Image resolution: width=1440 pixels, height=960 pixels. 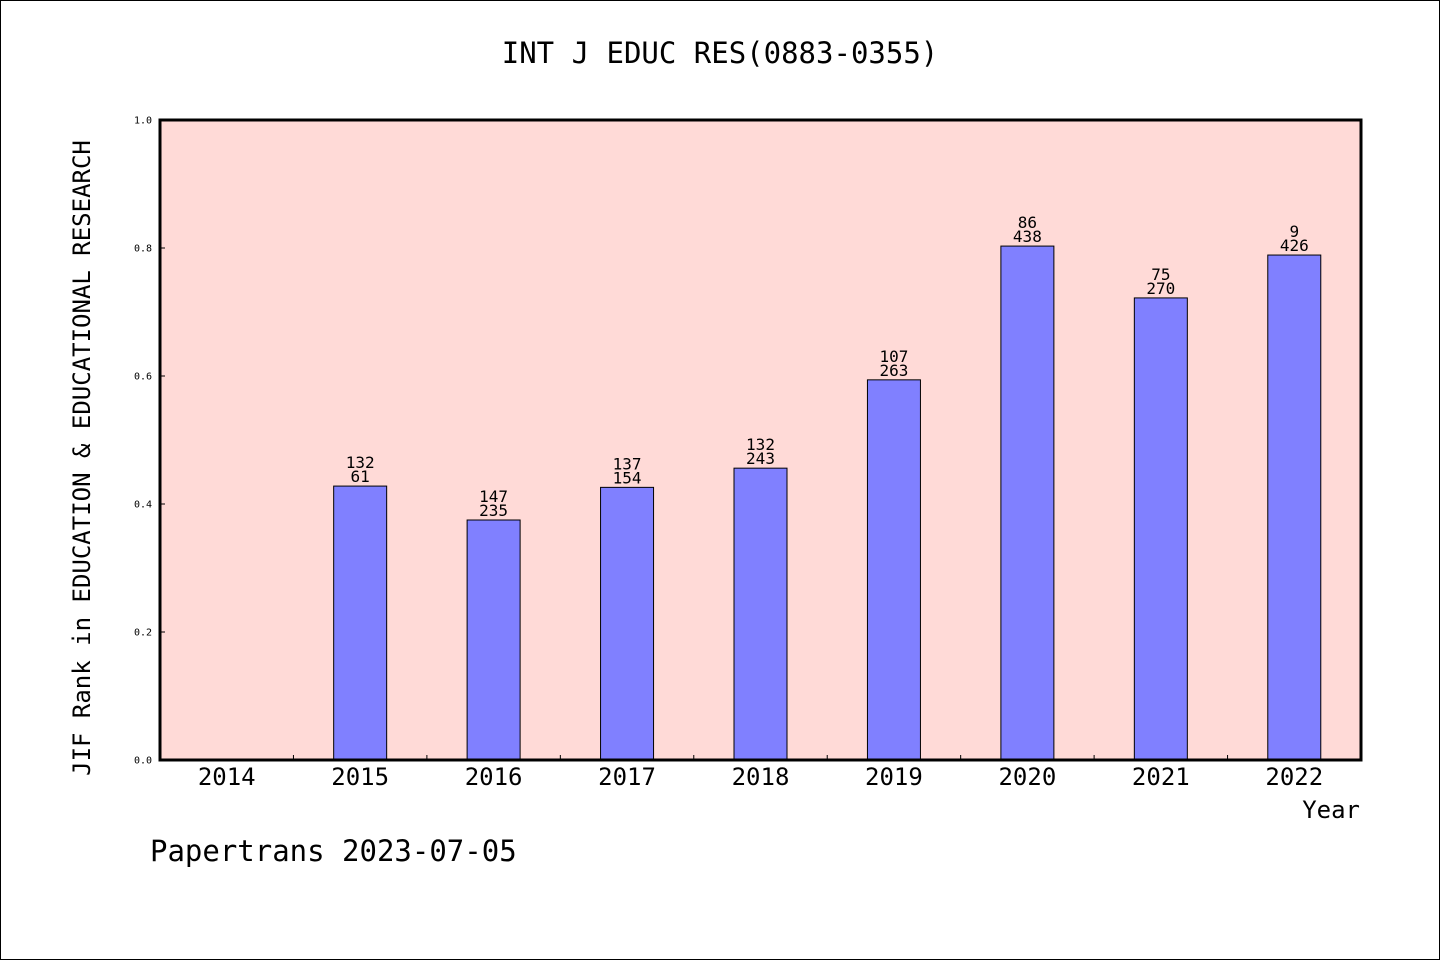 I want to click on y-tick-label: 0.6, so click(x=143, y=377).